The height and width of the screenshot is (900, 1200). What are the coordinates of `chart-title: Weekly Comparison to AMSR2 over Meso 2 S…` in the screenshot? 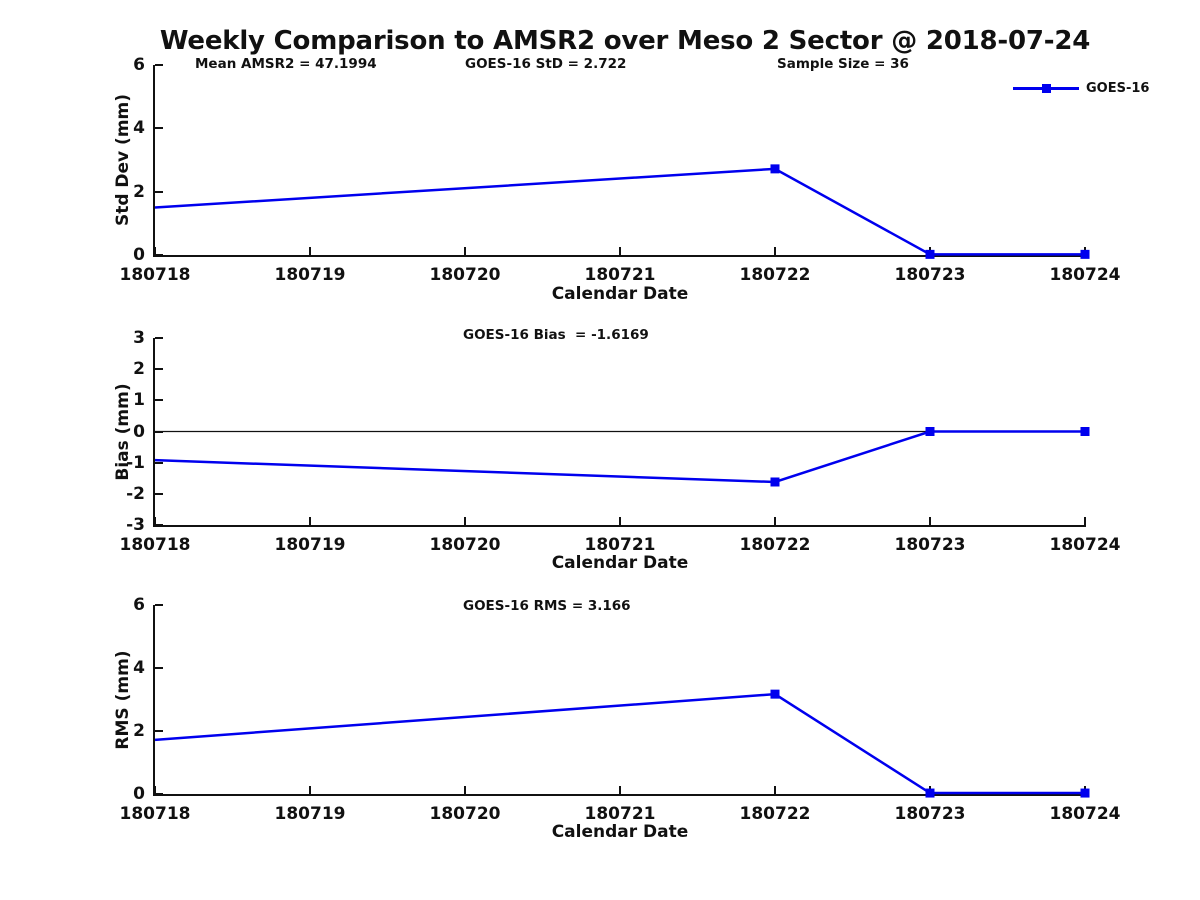 It's located at (625, 41).